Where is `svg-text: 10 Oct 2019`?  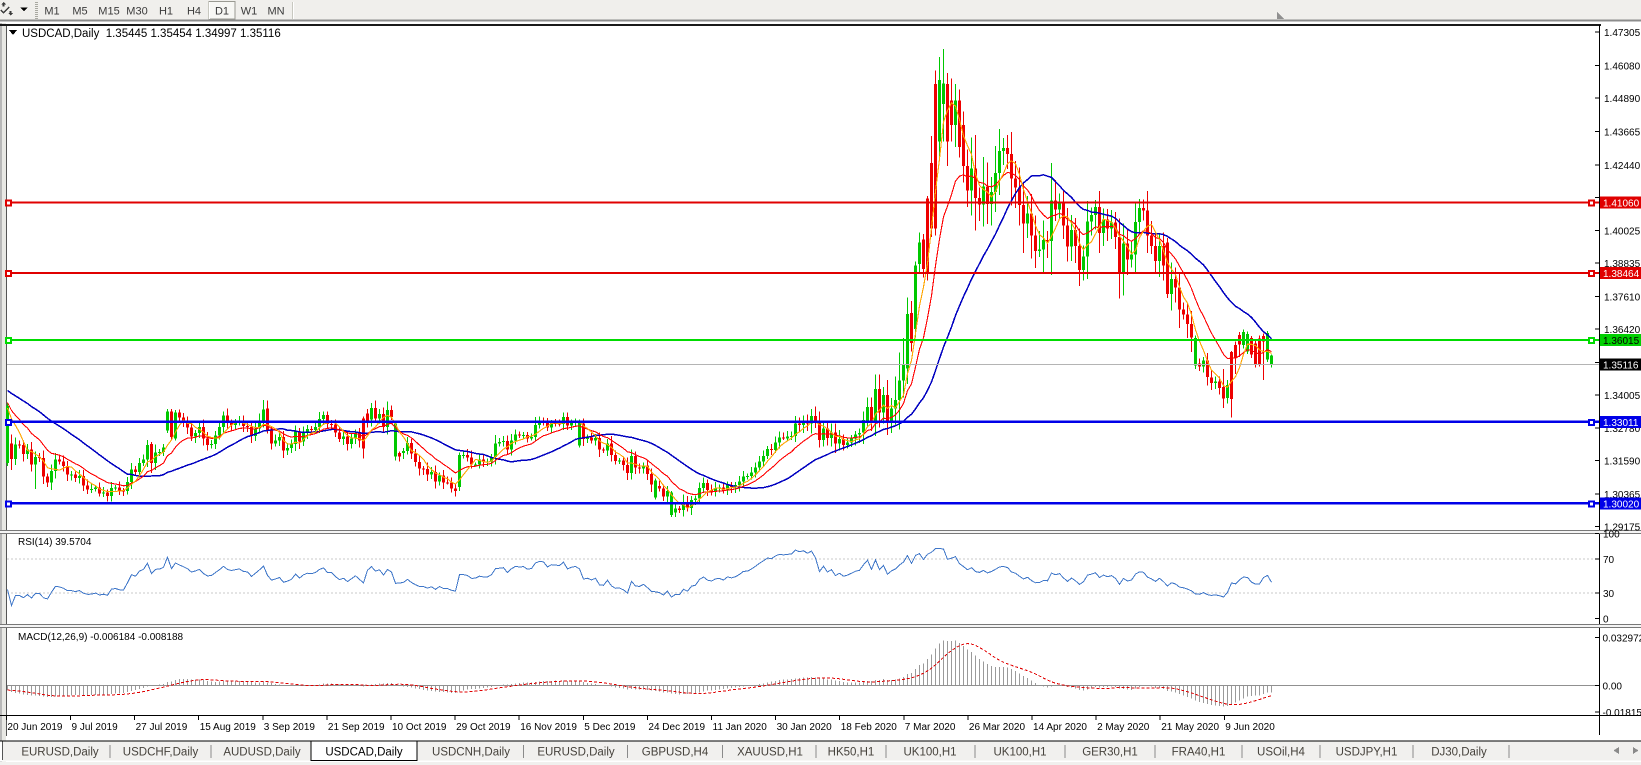 svg-text: 10 Oct 2019 is located at coordinates (419, 727).